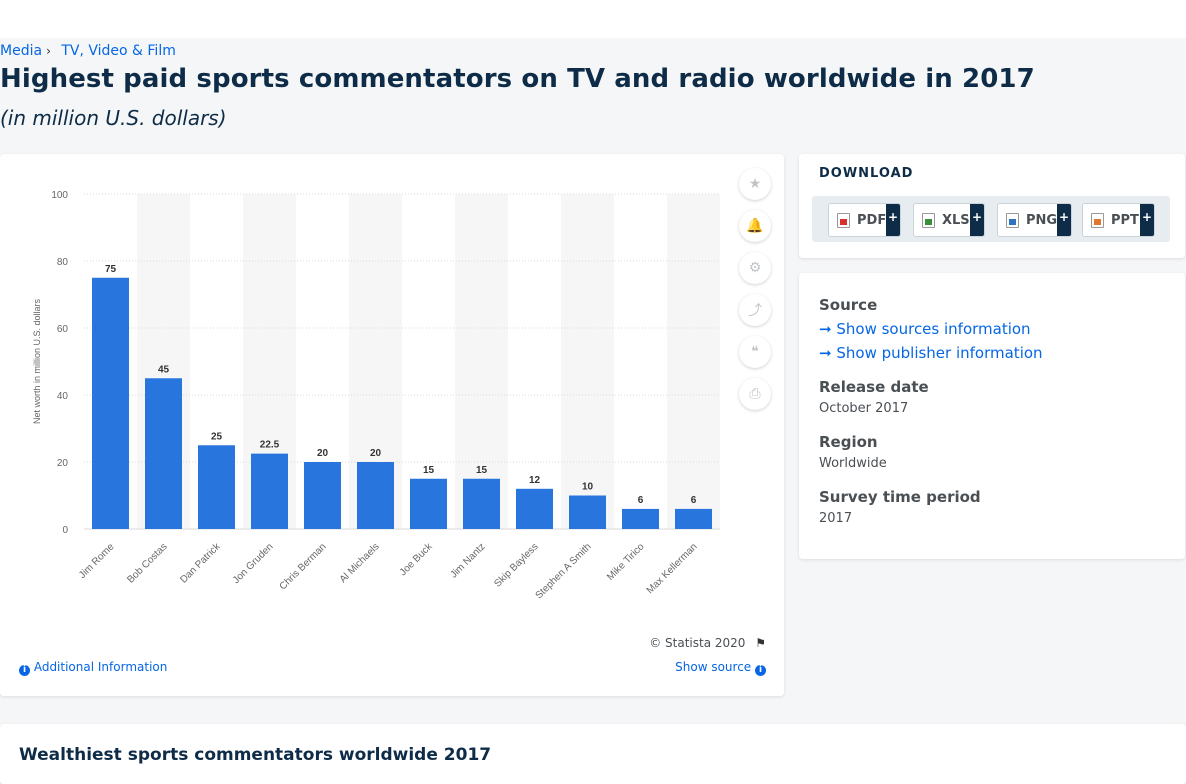 The image size is (1186, 784). I want to click on source-heading: Source, so click(848, 305).